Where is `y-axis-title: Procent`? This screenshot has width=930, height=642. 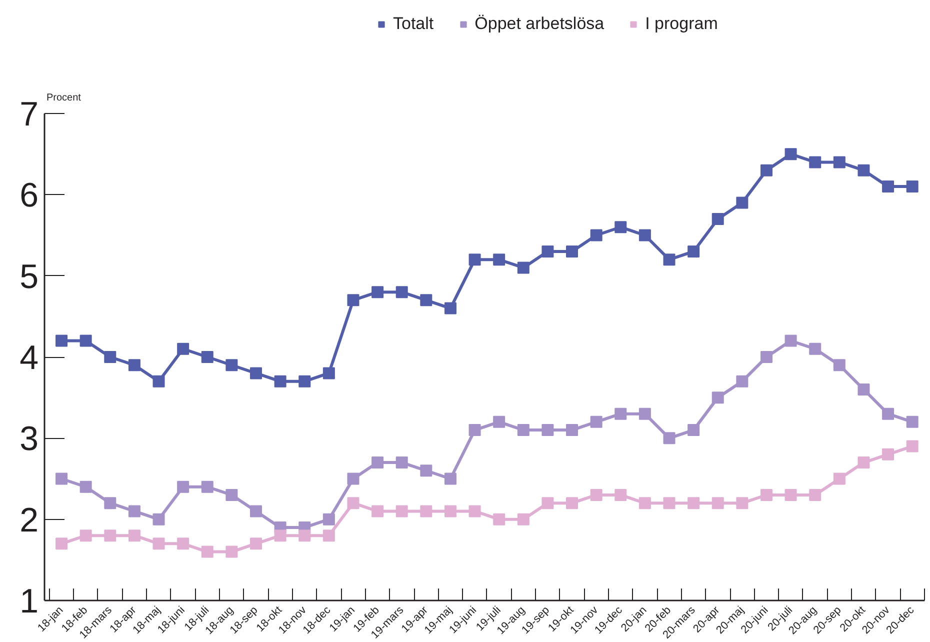 y-axis-title: Procent is located at coordinates (64, 98).